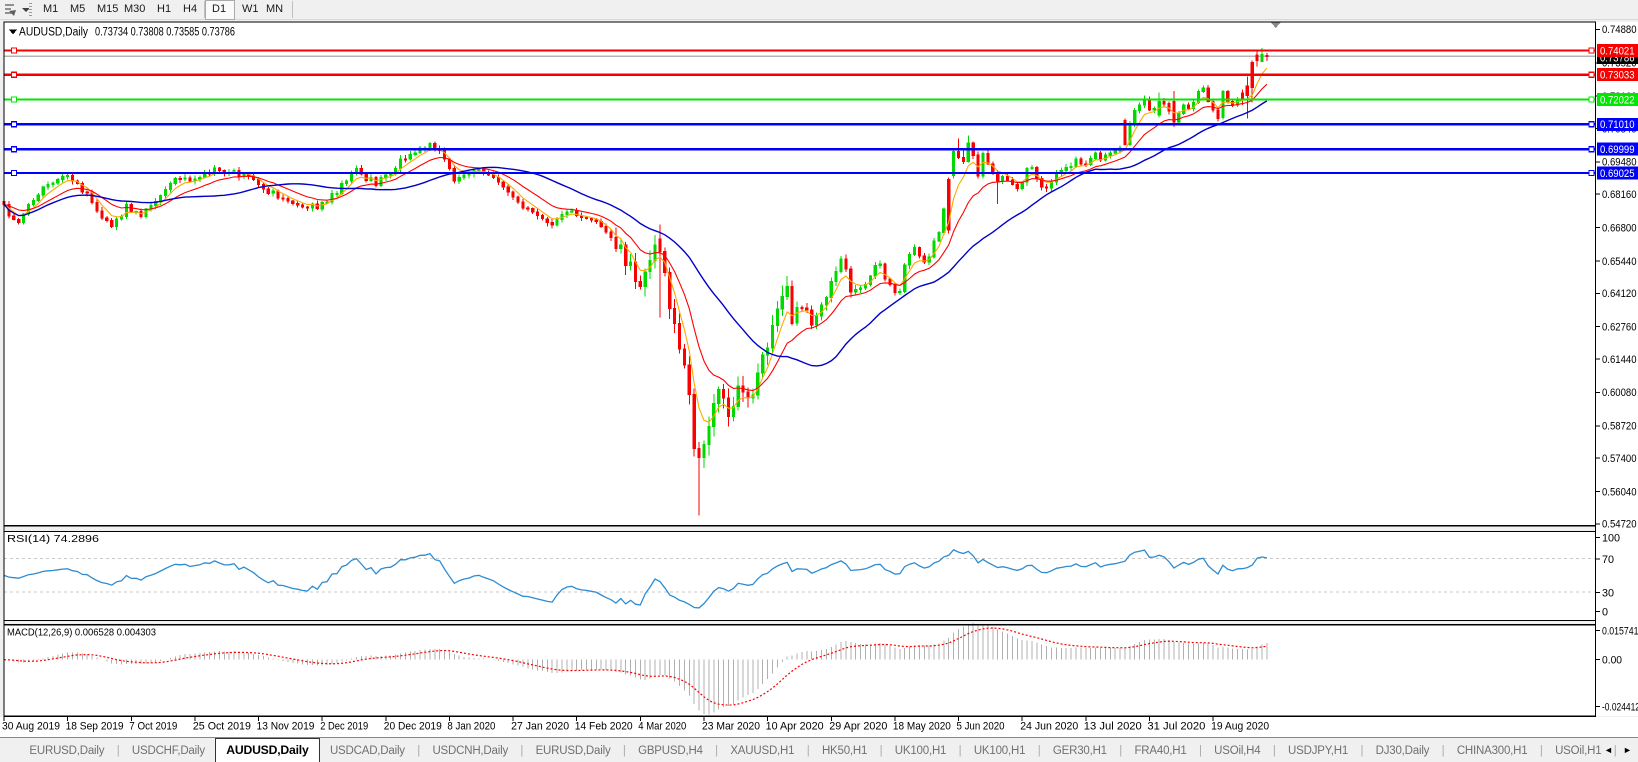 This screenshot has height=762, width=1638. What do you see at coordinates (1605, 612) in the screenshot?
I see `svg-text: 0` at bounding box center [1605, 612].